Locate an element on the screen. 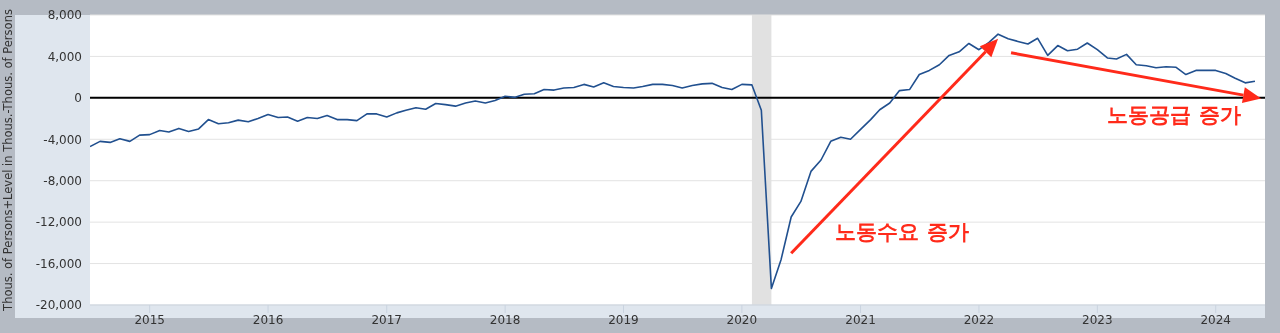 Image resolution: width=1280 pixels, height=333 pixels. x-tick-label: 2019 is located at coordinates (623, 319).